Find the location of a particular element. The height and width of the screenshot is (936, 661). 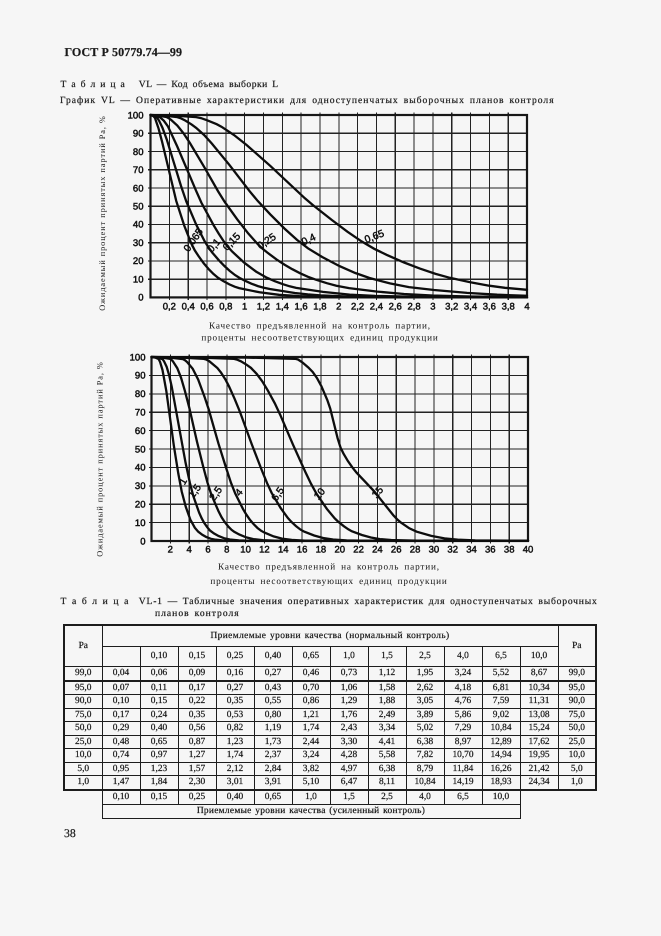

svg-text: 0,6 is located at coordinates (206, 306).